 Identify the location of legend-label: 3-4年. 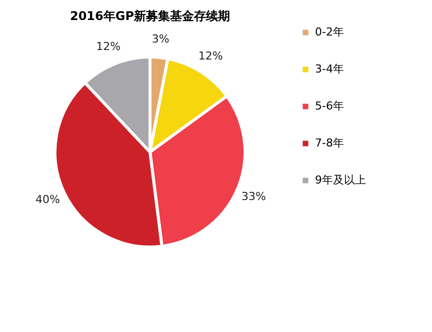
(329, 69).